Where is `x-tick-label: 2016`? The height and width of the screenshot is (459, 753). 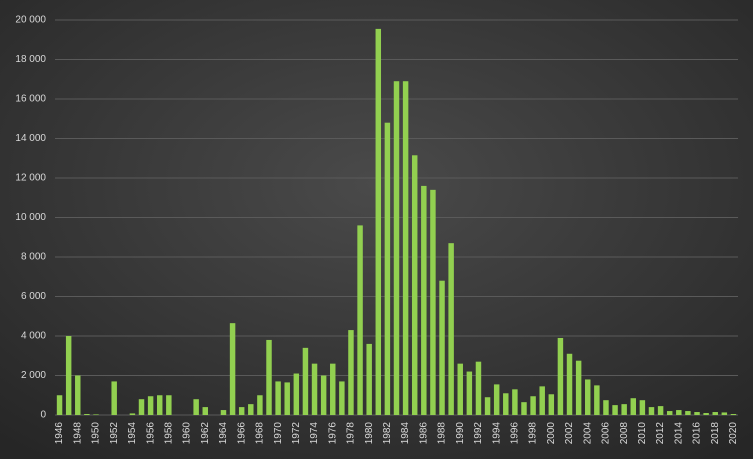 x-tick-label: 2016 is located at coordinates (697, 433).